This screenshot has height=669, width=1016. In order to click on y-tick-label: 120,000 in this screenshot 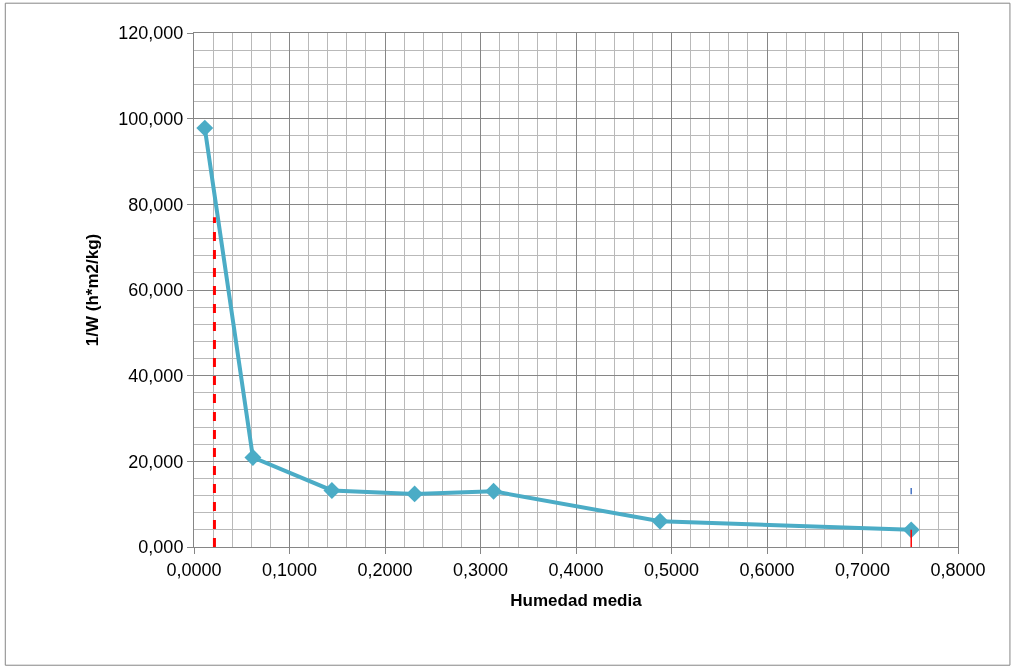, I will do `click(151, 33)`.